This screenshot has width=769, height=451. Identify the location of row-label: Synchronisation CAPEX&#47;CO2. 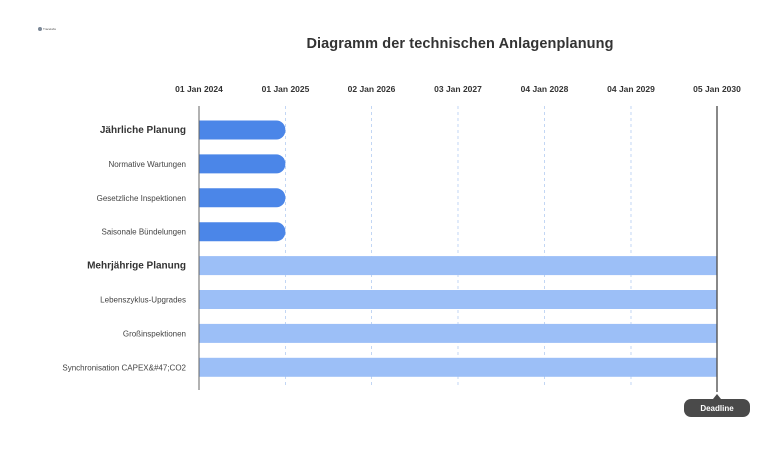
(124, 367).